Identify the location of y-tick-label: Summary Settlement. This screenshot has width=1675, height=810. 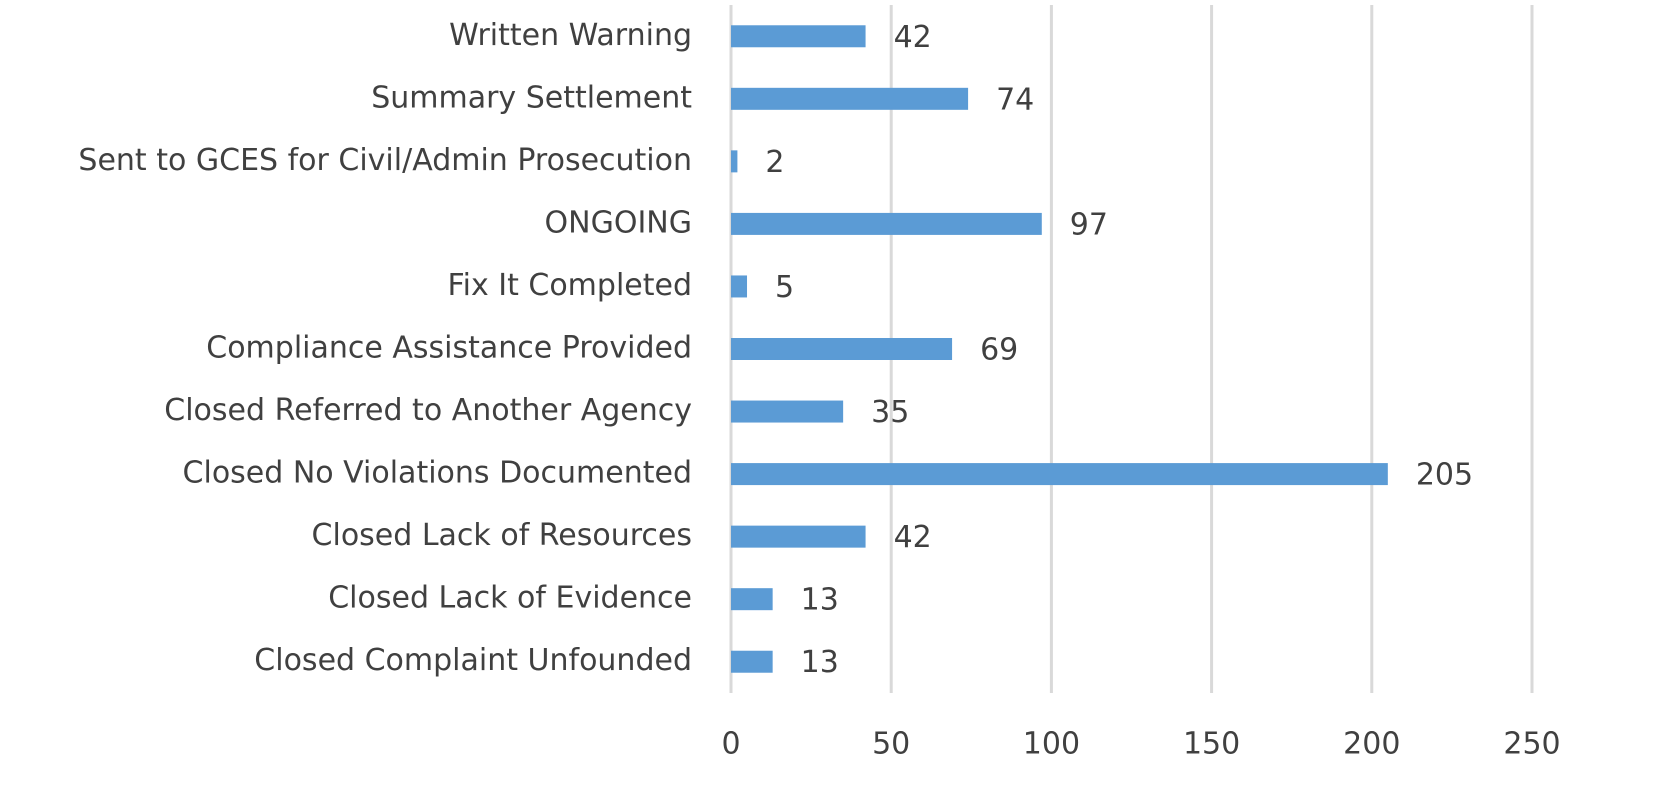
(531, 97).